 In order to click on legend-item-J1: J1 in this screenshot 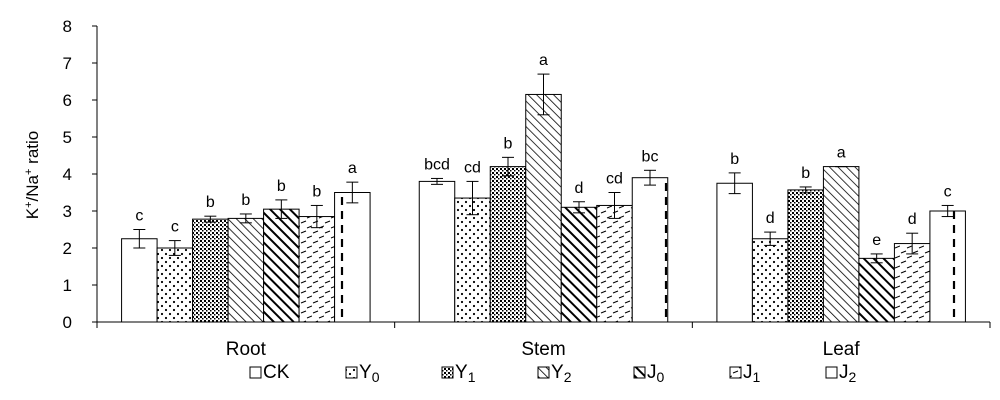, I will do `click(745, 373)`.